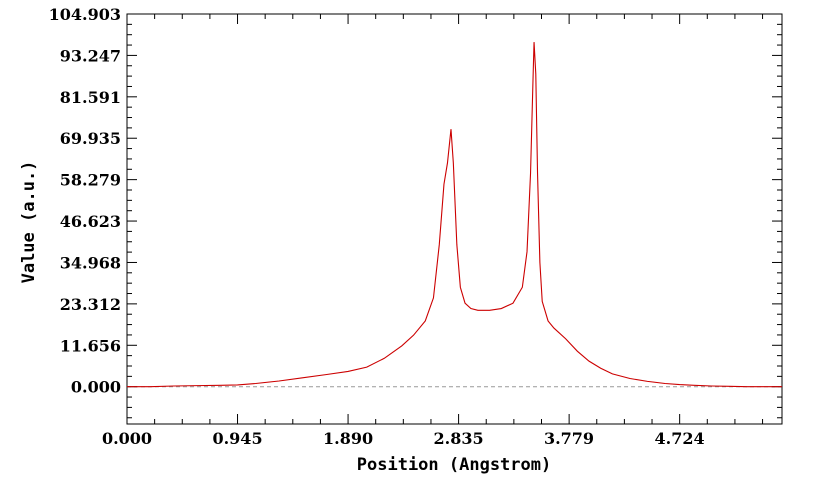  What do you see at coordinates (403, 438) in the screenshot?
I see `x-axis-tick-labels: 0.000 0.945 1.890 2.835 3.779 4.724` at bounding box center [403, 438].